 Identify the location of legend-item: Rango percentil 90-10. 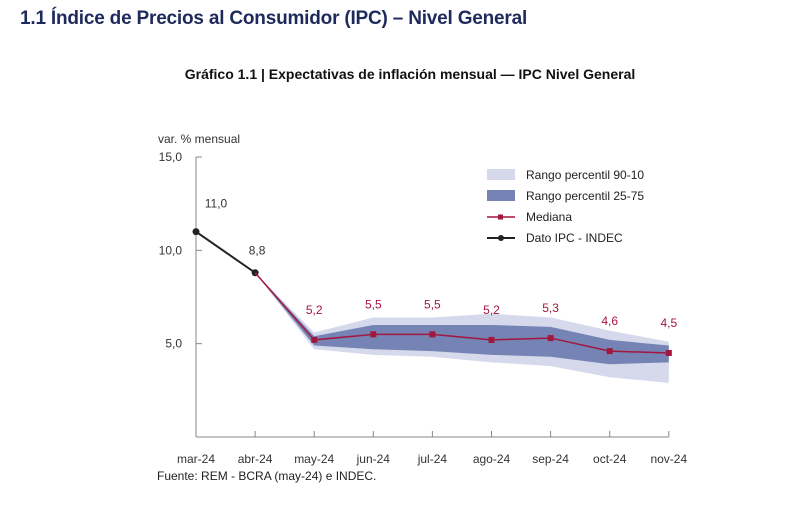
(565, 175).